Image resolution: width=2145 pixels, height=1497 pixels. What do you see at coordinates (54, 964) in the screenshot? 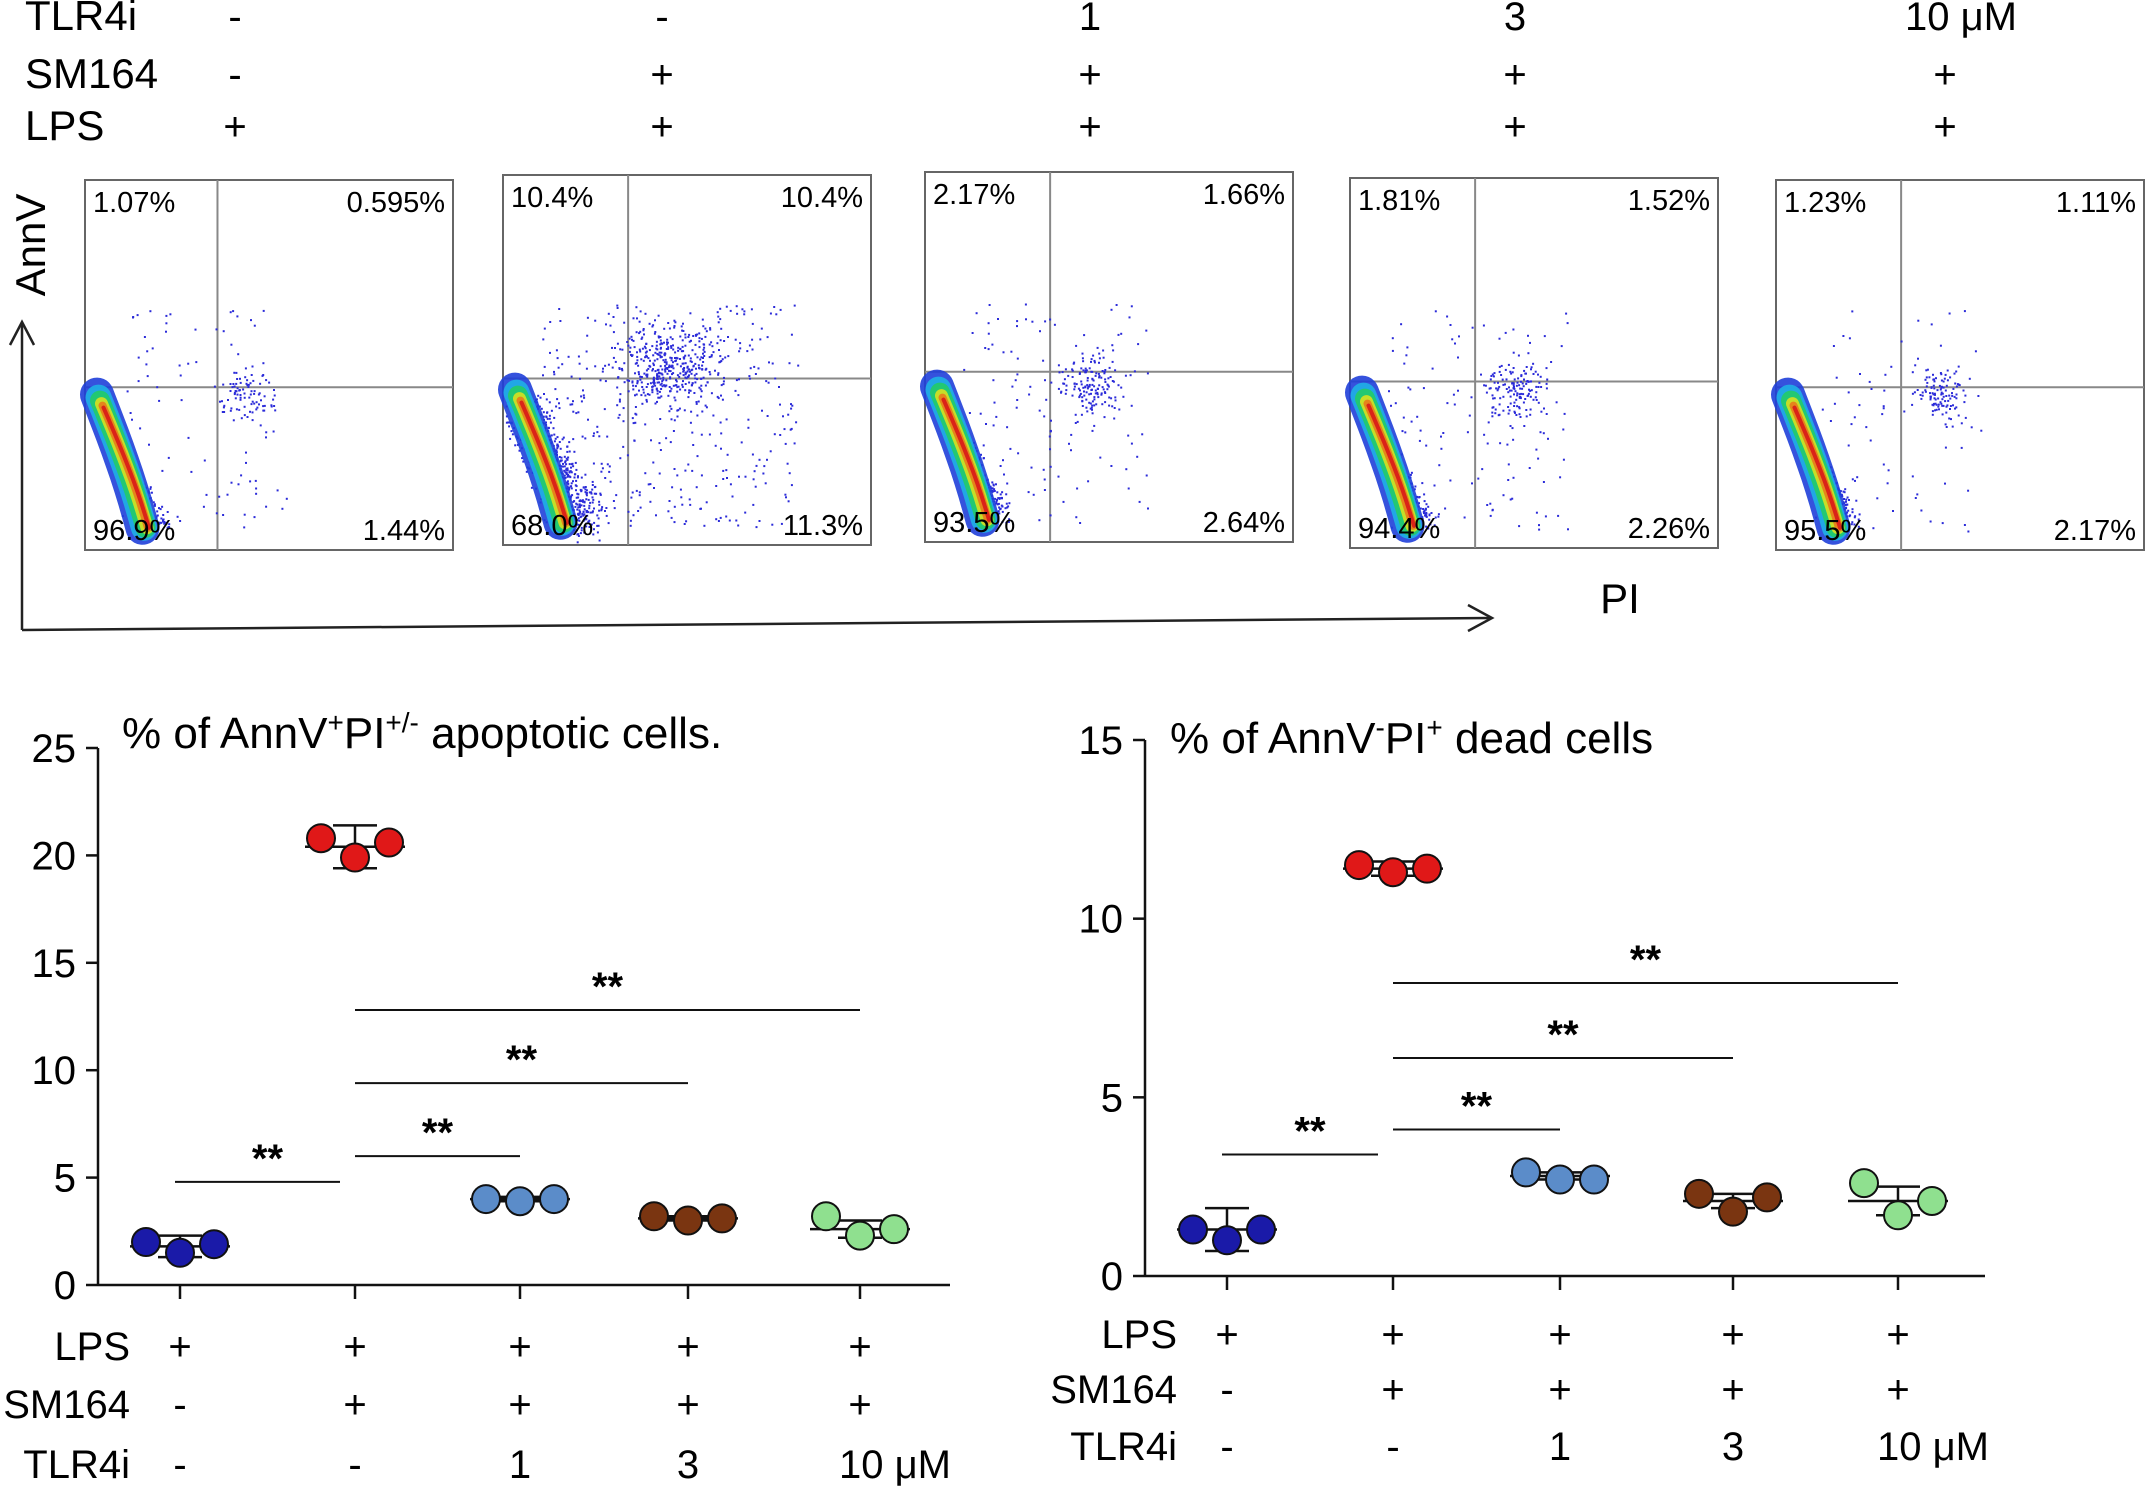
I see `y-tick-label: 15` at bounding box center [54, 964].